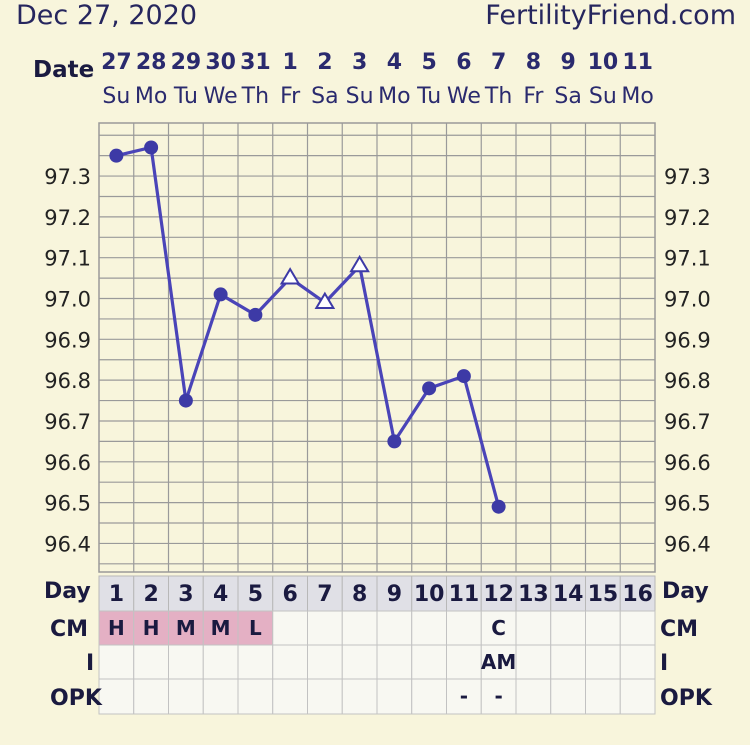  Describe the element at coordinates (567, 62) in the screenshot. I see `date-number: 9` at that location.